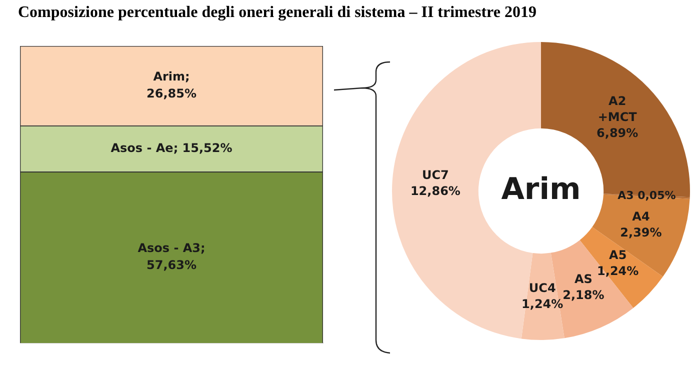  What do you see at coordinates (171, 265) in the screenshot?
I see `data-label: 57,63%` at bounding box center [171, 265].